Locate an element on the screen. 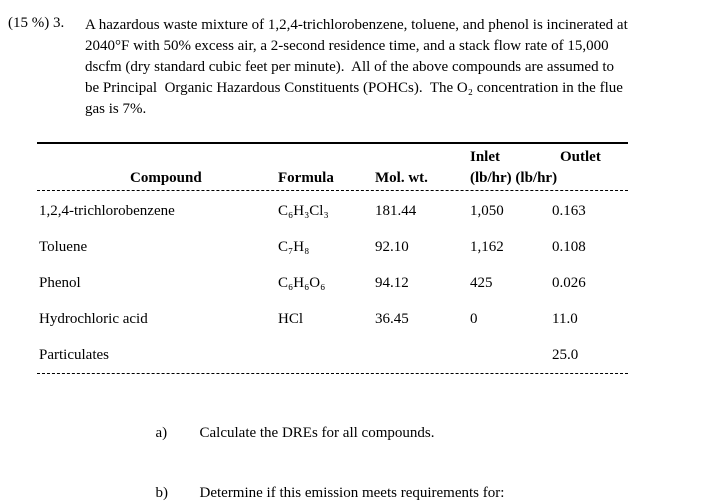  cell-mol-wt: 36.45 is located at coordinates (392, 319).